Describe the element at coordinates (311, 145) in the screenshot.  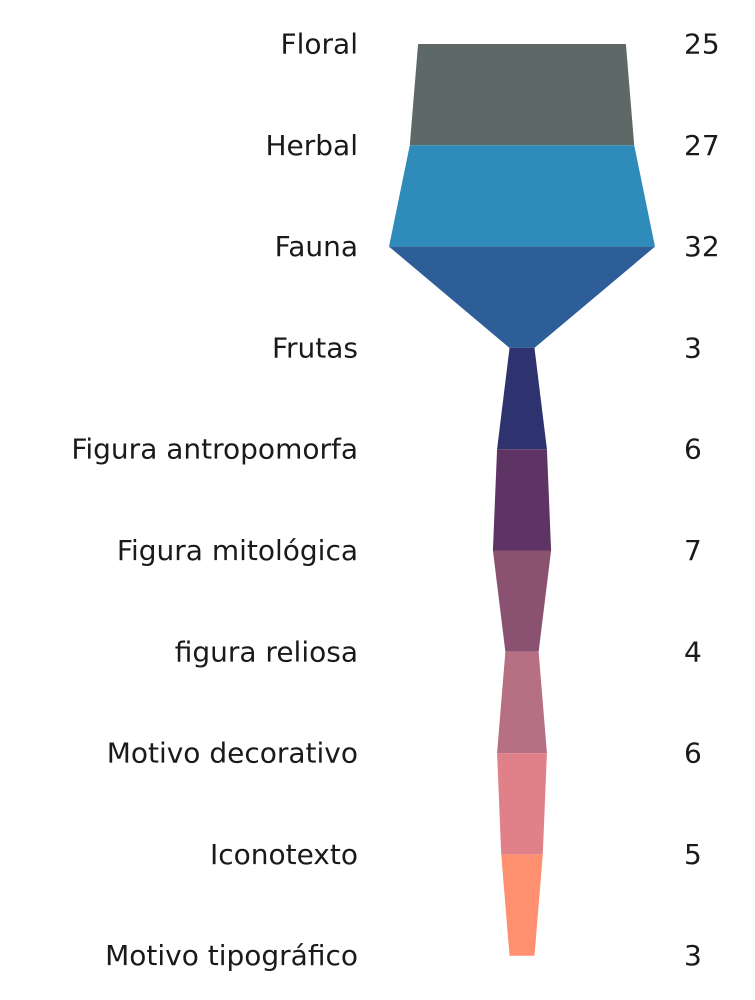
I see `category-label: Herbal` at that location.